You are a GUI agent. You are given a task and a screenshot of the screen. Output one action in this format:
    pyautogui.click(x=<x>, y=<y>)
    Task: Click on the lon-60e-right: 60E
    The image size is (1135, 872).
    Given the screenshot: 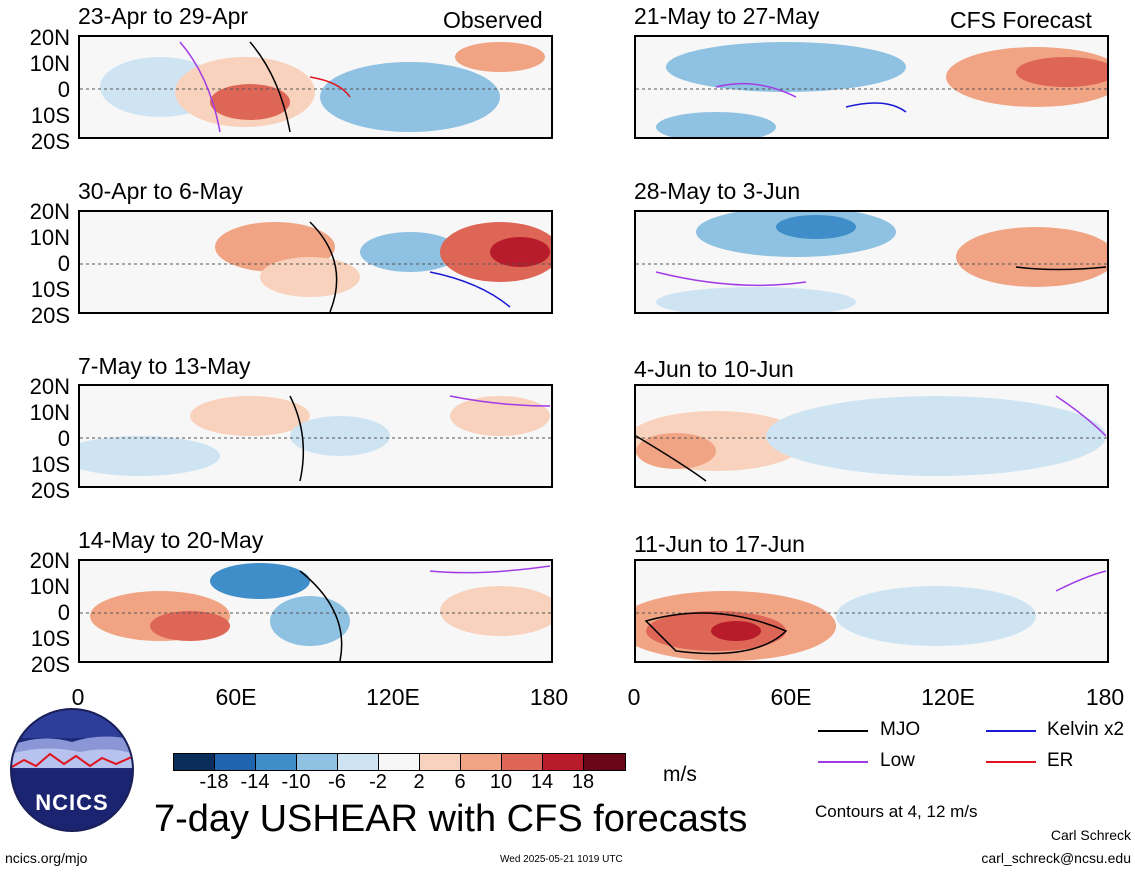 What is the action you would take?
    pyautogui.click(x=791, y=697)
    